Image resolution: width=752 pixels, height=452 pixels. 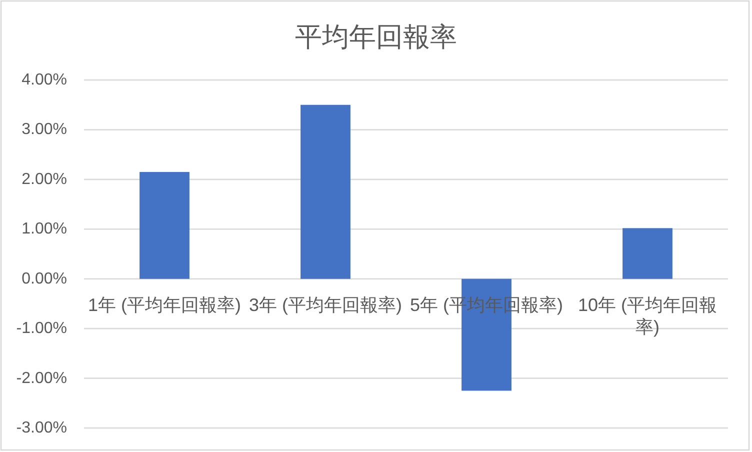 I want to click on y-tick-label: -3.00%, so click(x=41, y=428).